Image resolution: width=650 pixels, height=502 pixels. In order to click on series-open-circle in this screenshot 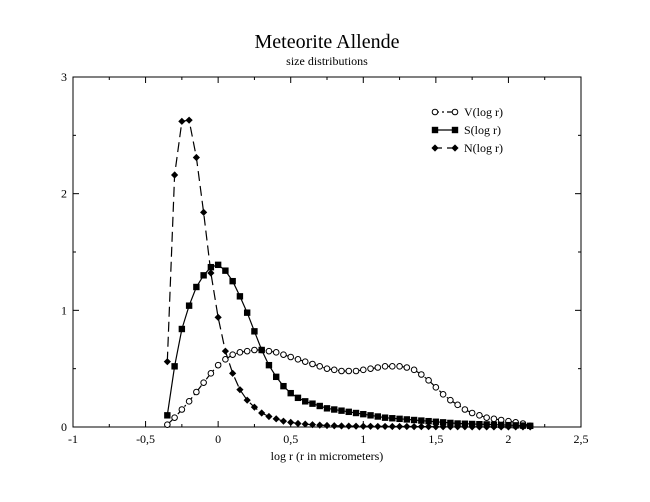, I will do `click(349, 388)`.